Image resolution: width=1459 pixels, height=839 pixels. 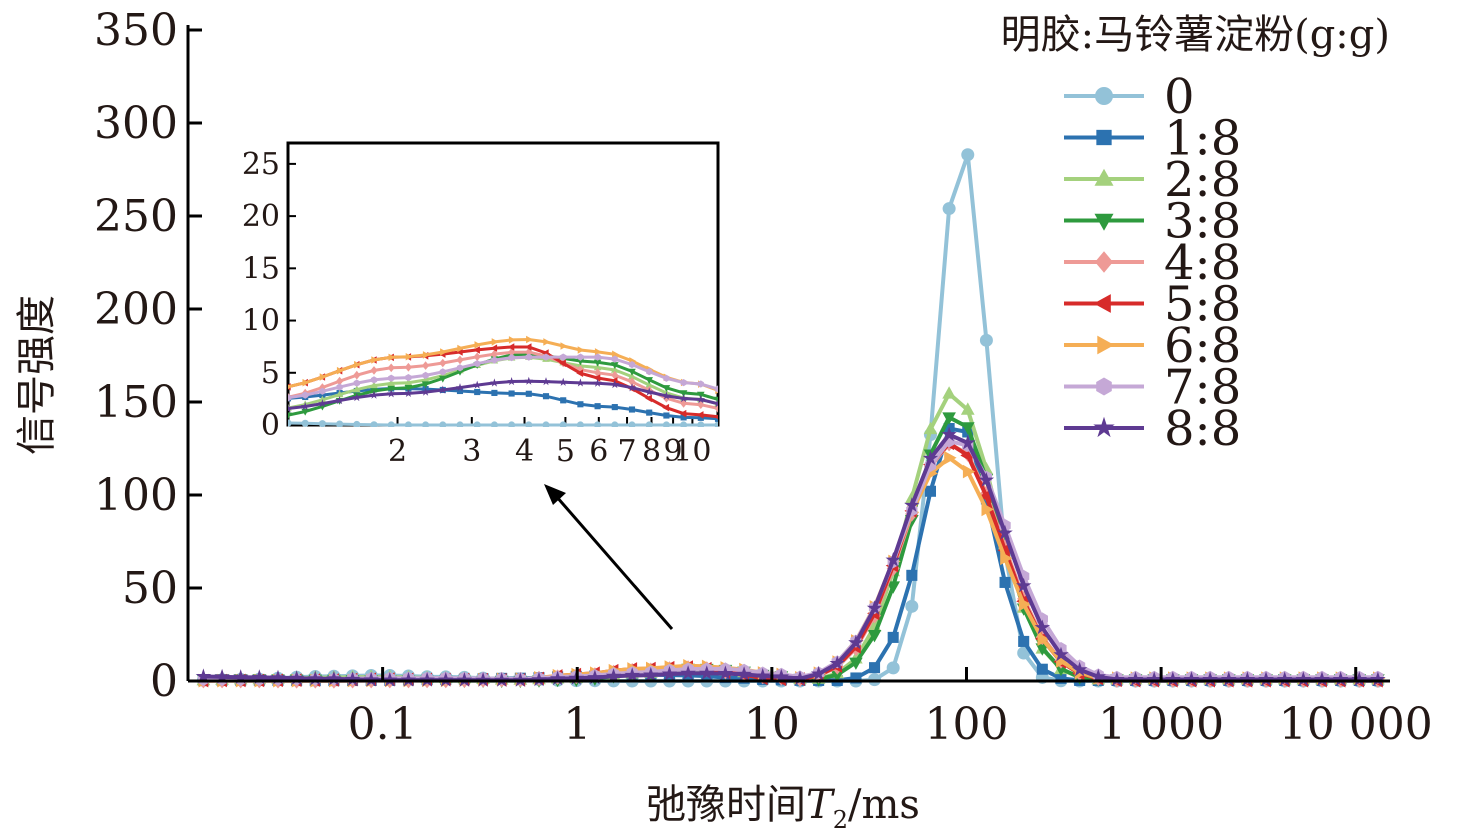 I want to click on y-tick-label: 100, so click(x=136, y=495).